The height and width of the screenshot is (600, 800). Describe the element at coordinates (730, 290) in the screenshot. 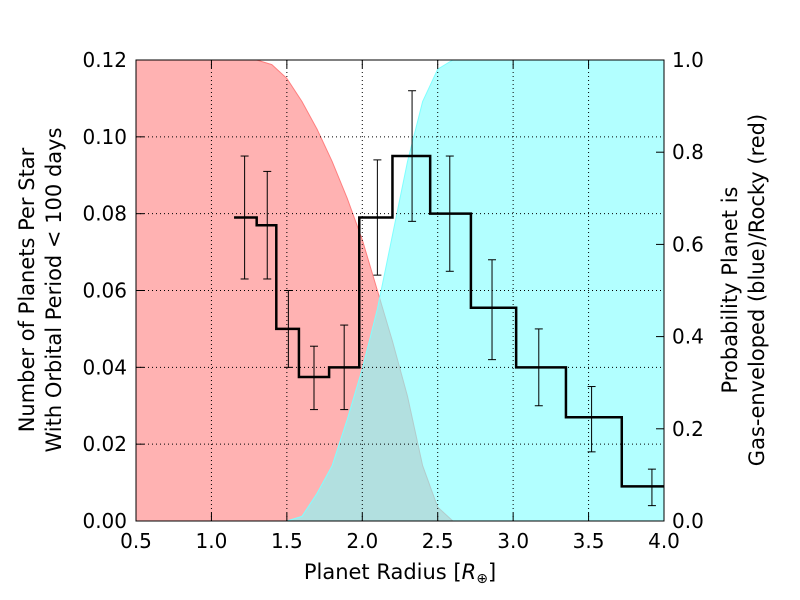

I see `y-right-label-line1: Probability Planet is` at that location.